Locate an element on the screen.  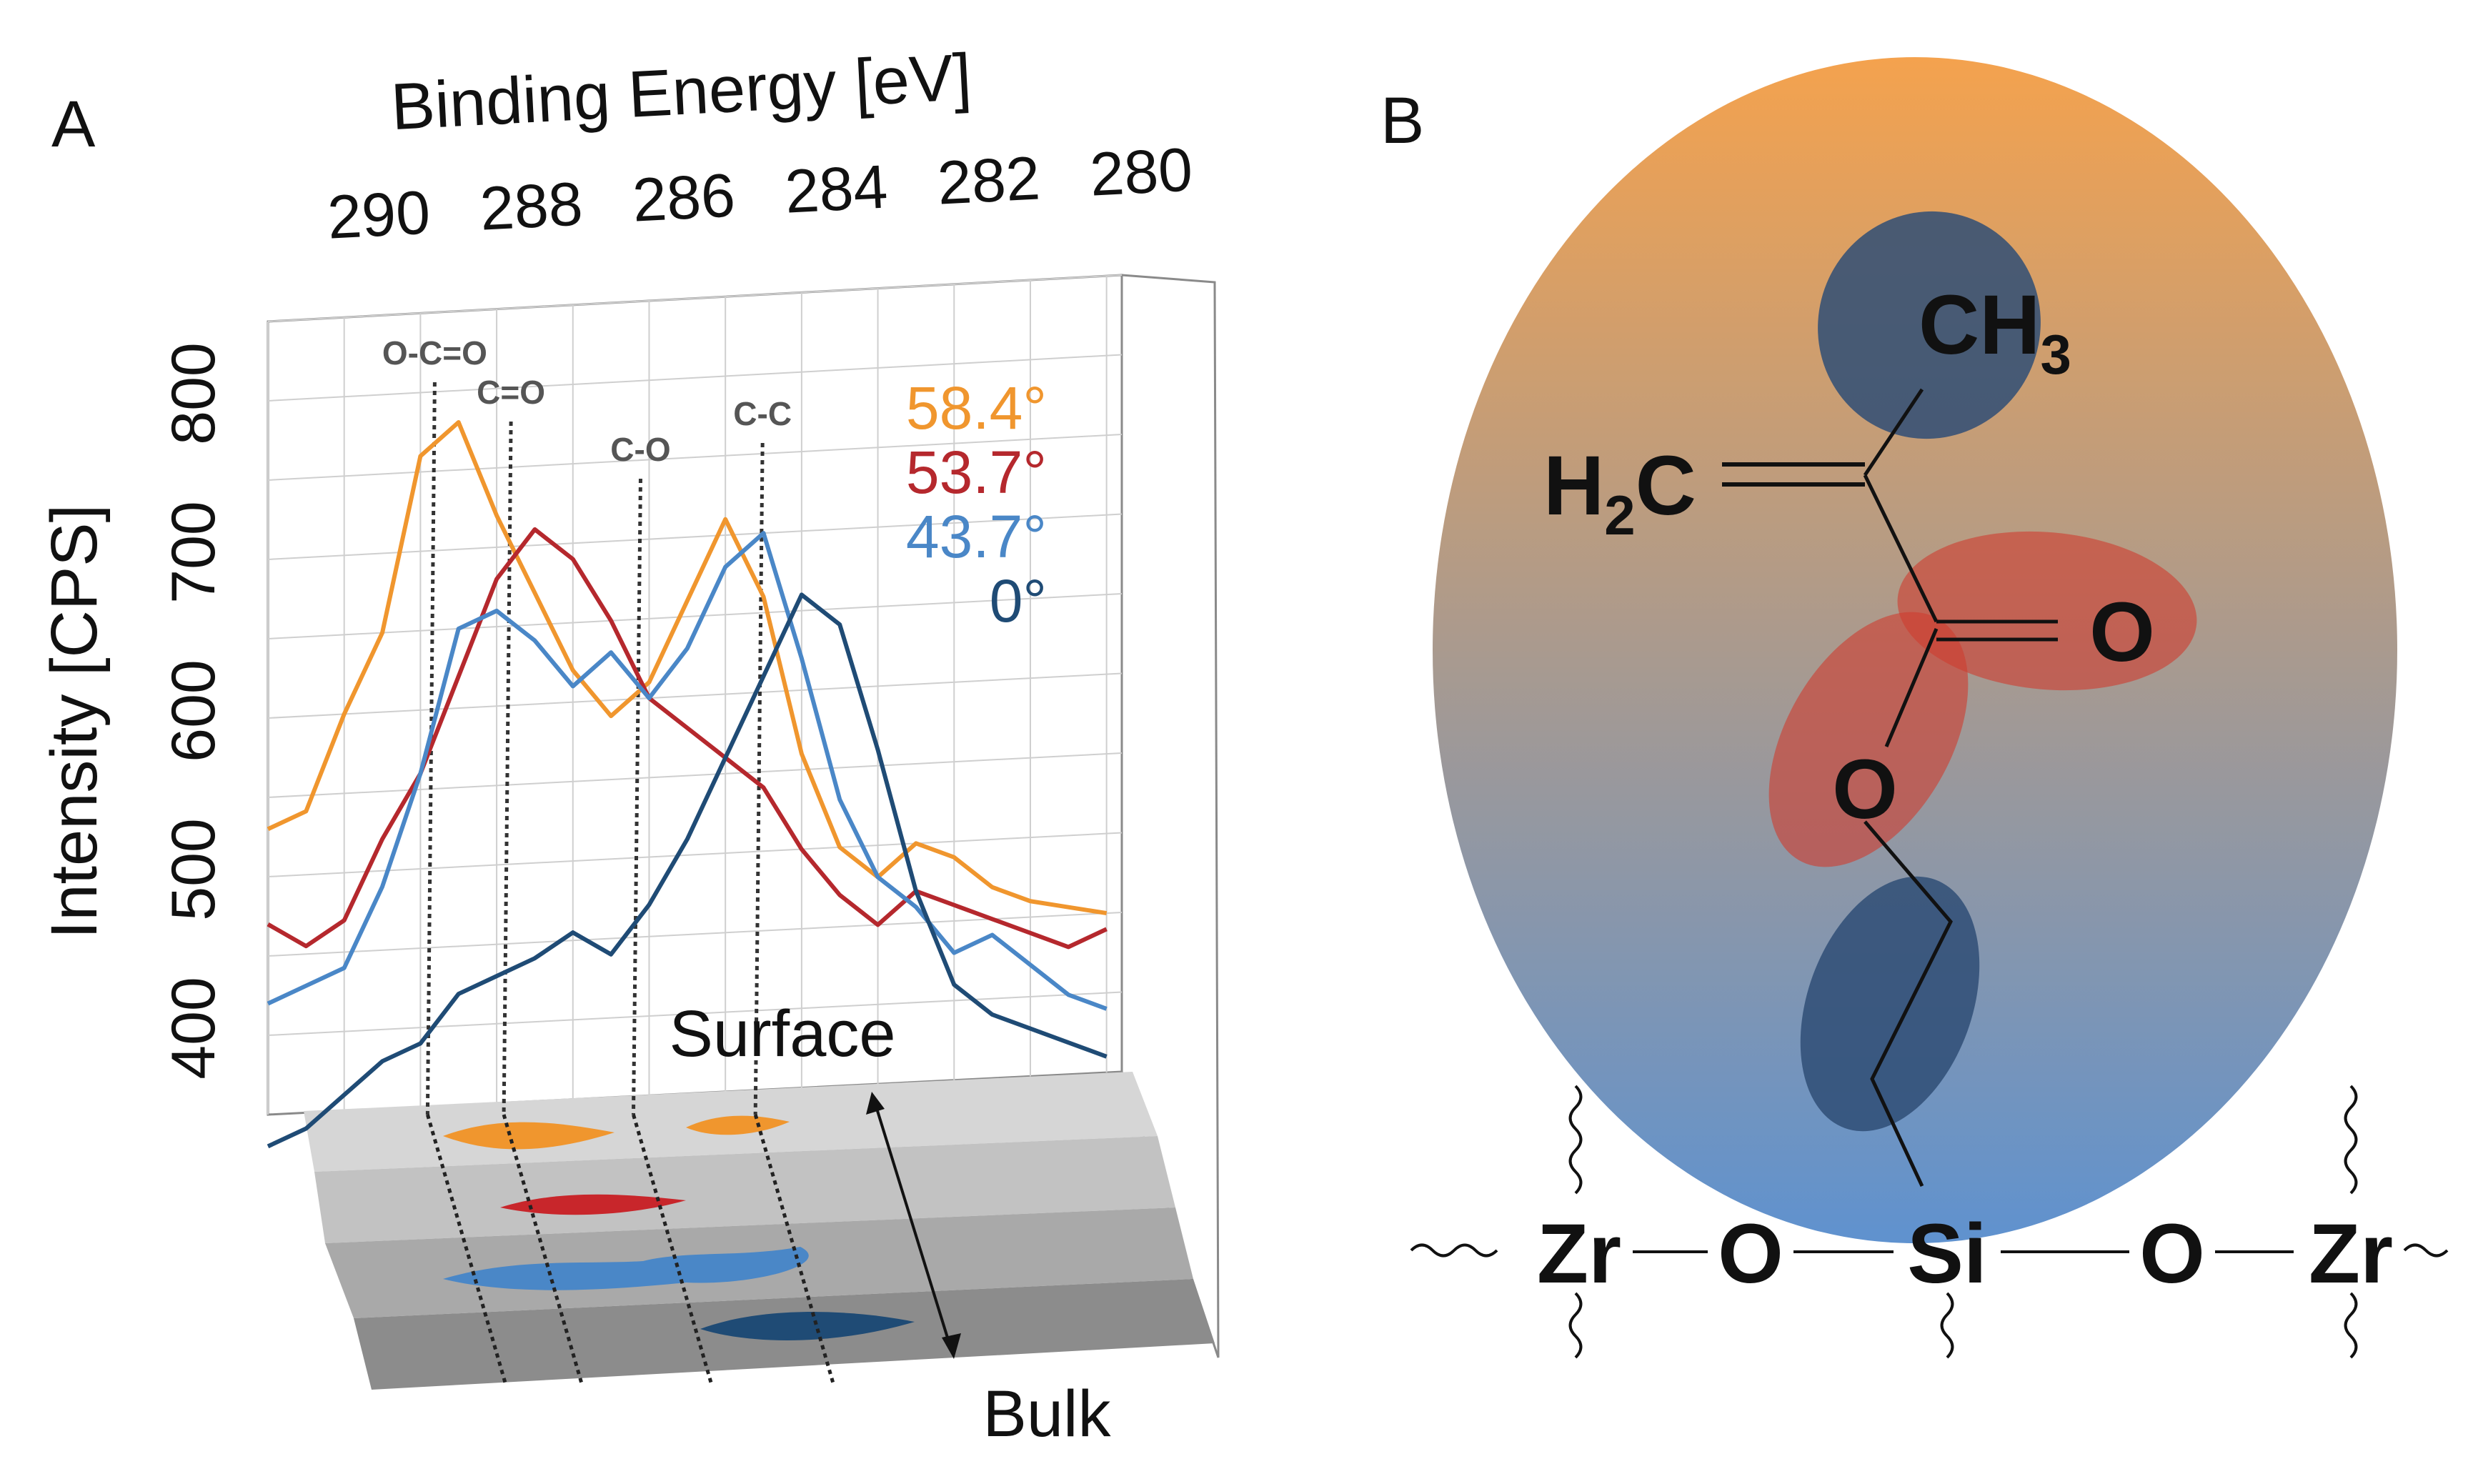
x-tick-label: 286 is located at coordinates (684, 197).